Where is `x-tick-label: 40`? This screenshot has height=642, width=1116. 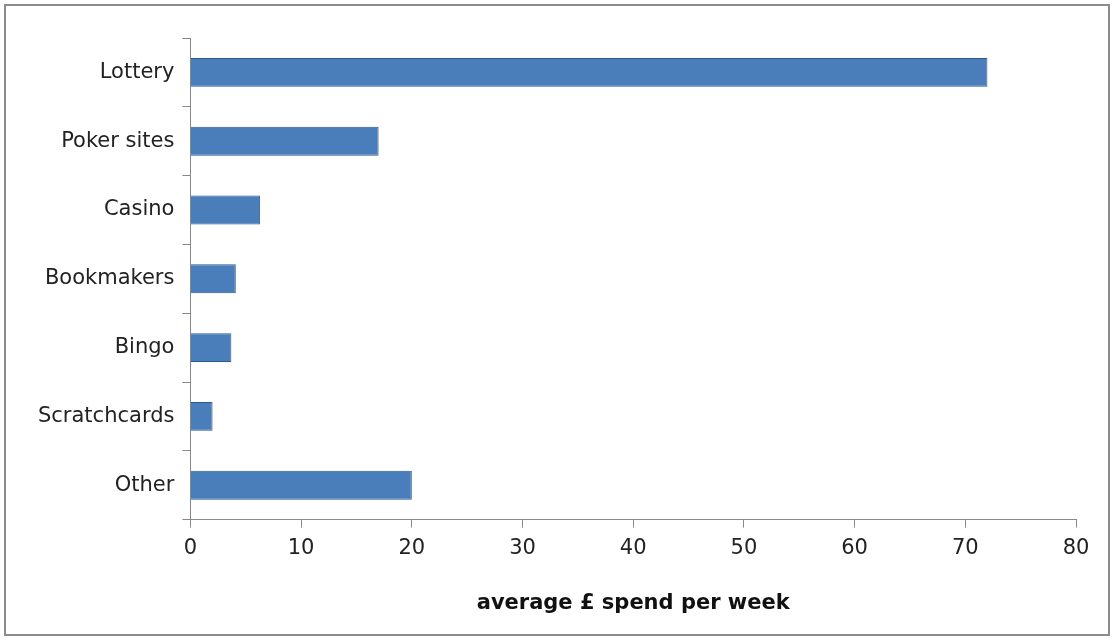 x-tick-label: 40 is located at coordinates (633, 546).